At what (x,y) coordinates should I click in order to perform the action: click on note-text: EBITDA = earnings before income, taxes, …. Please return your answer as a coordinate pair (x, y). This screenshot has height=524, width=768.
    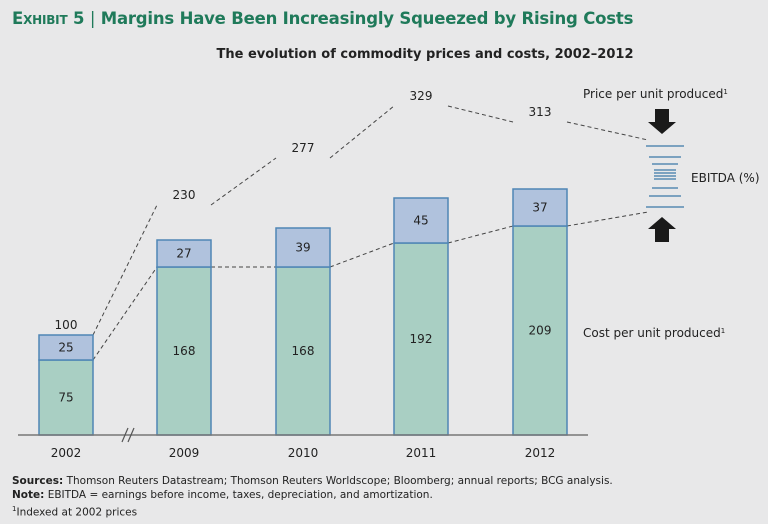
    Looking at the image, I should click on (240, 495).